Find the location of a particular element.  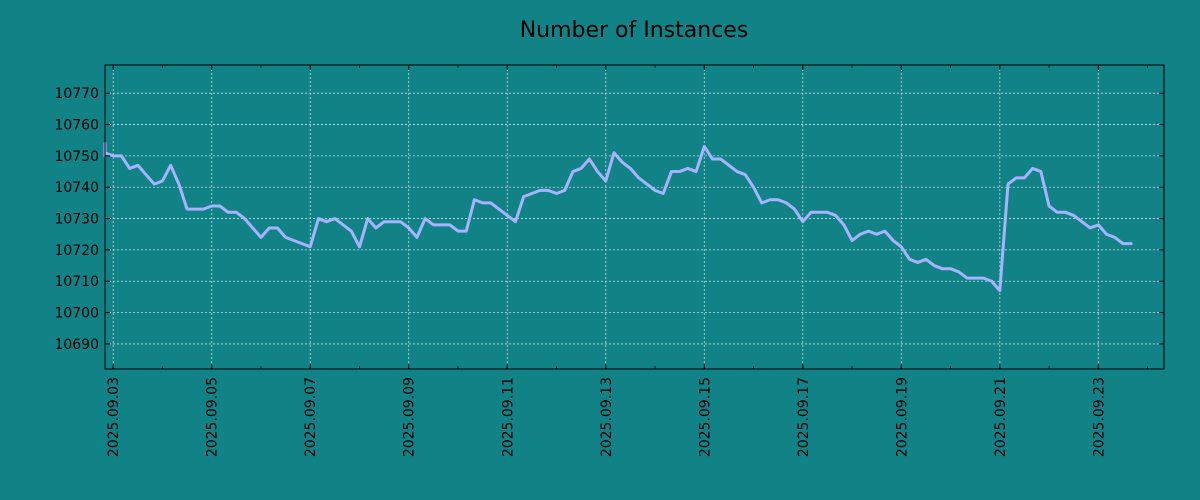

x-tick-label: 2025.09.11 is located at coordinates (508, 417).